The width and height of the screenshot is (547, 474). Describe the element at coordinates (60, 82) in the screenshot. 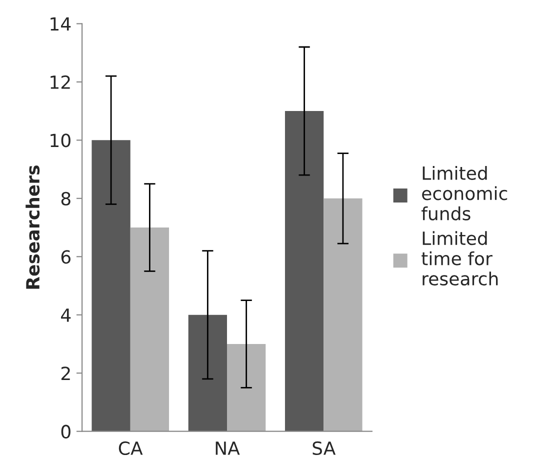

I see `y-tick-label: 12` at that location.